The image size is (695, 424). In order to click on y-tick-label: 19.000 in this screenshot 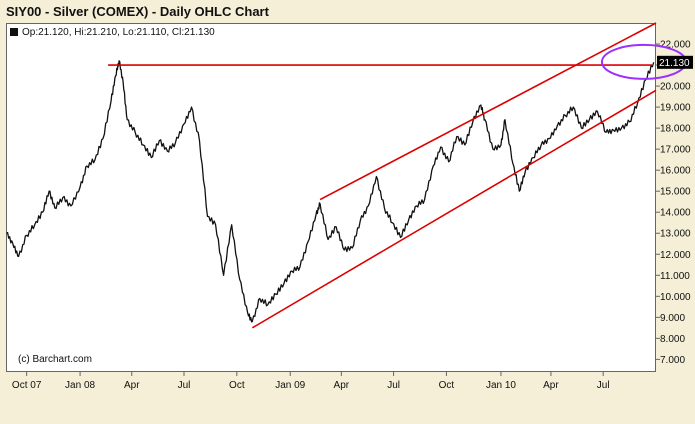, I will do `click(675, 108)`.